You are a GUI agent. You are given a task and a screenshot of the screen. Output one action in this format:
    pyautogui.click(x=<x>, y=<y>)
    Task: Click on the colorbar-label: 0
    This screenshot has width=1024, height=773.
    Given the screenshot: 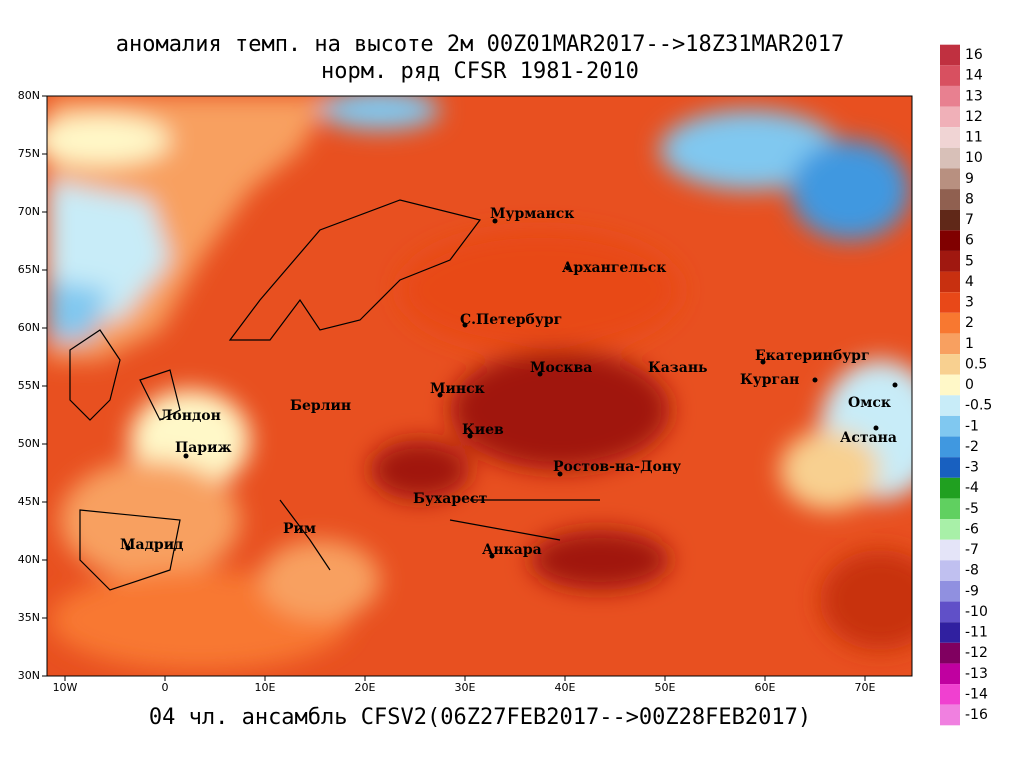 What is the action you would take?
    pyautogui.click(x=969, y=385)
    